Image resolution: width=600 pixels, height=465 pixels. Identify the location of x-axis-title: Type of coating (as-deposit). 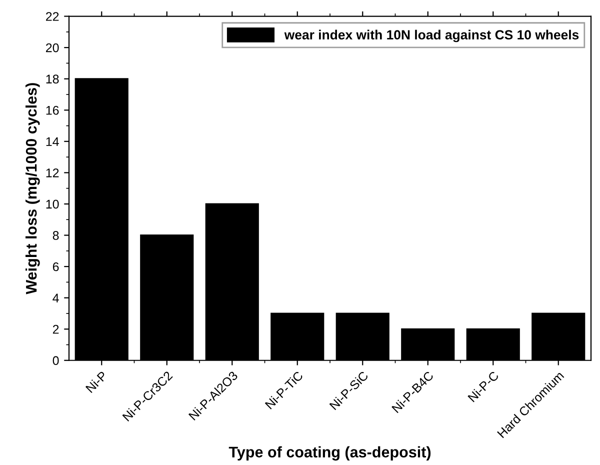
(329, 453).